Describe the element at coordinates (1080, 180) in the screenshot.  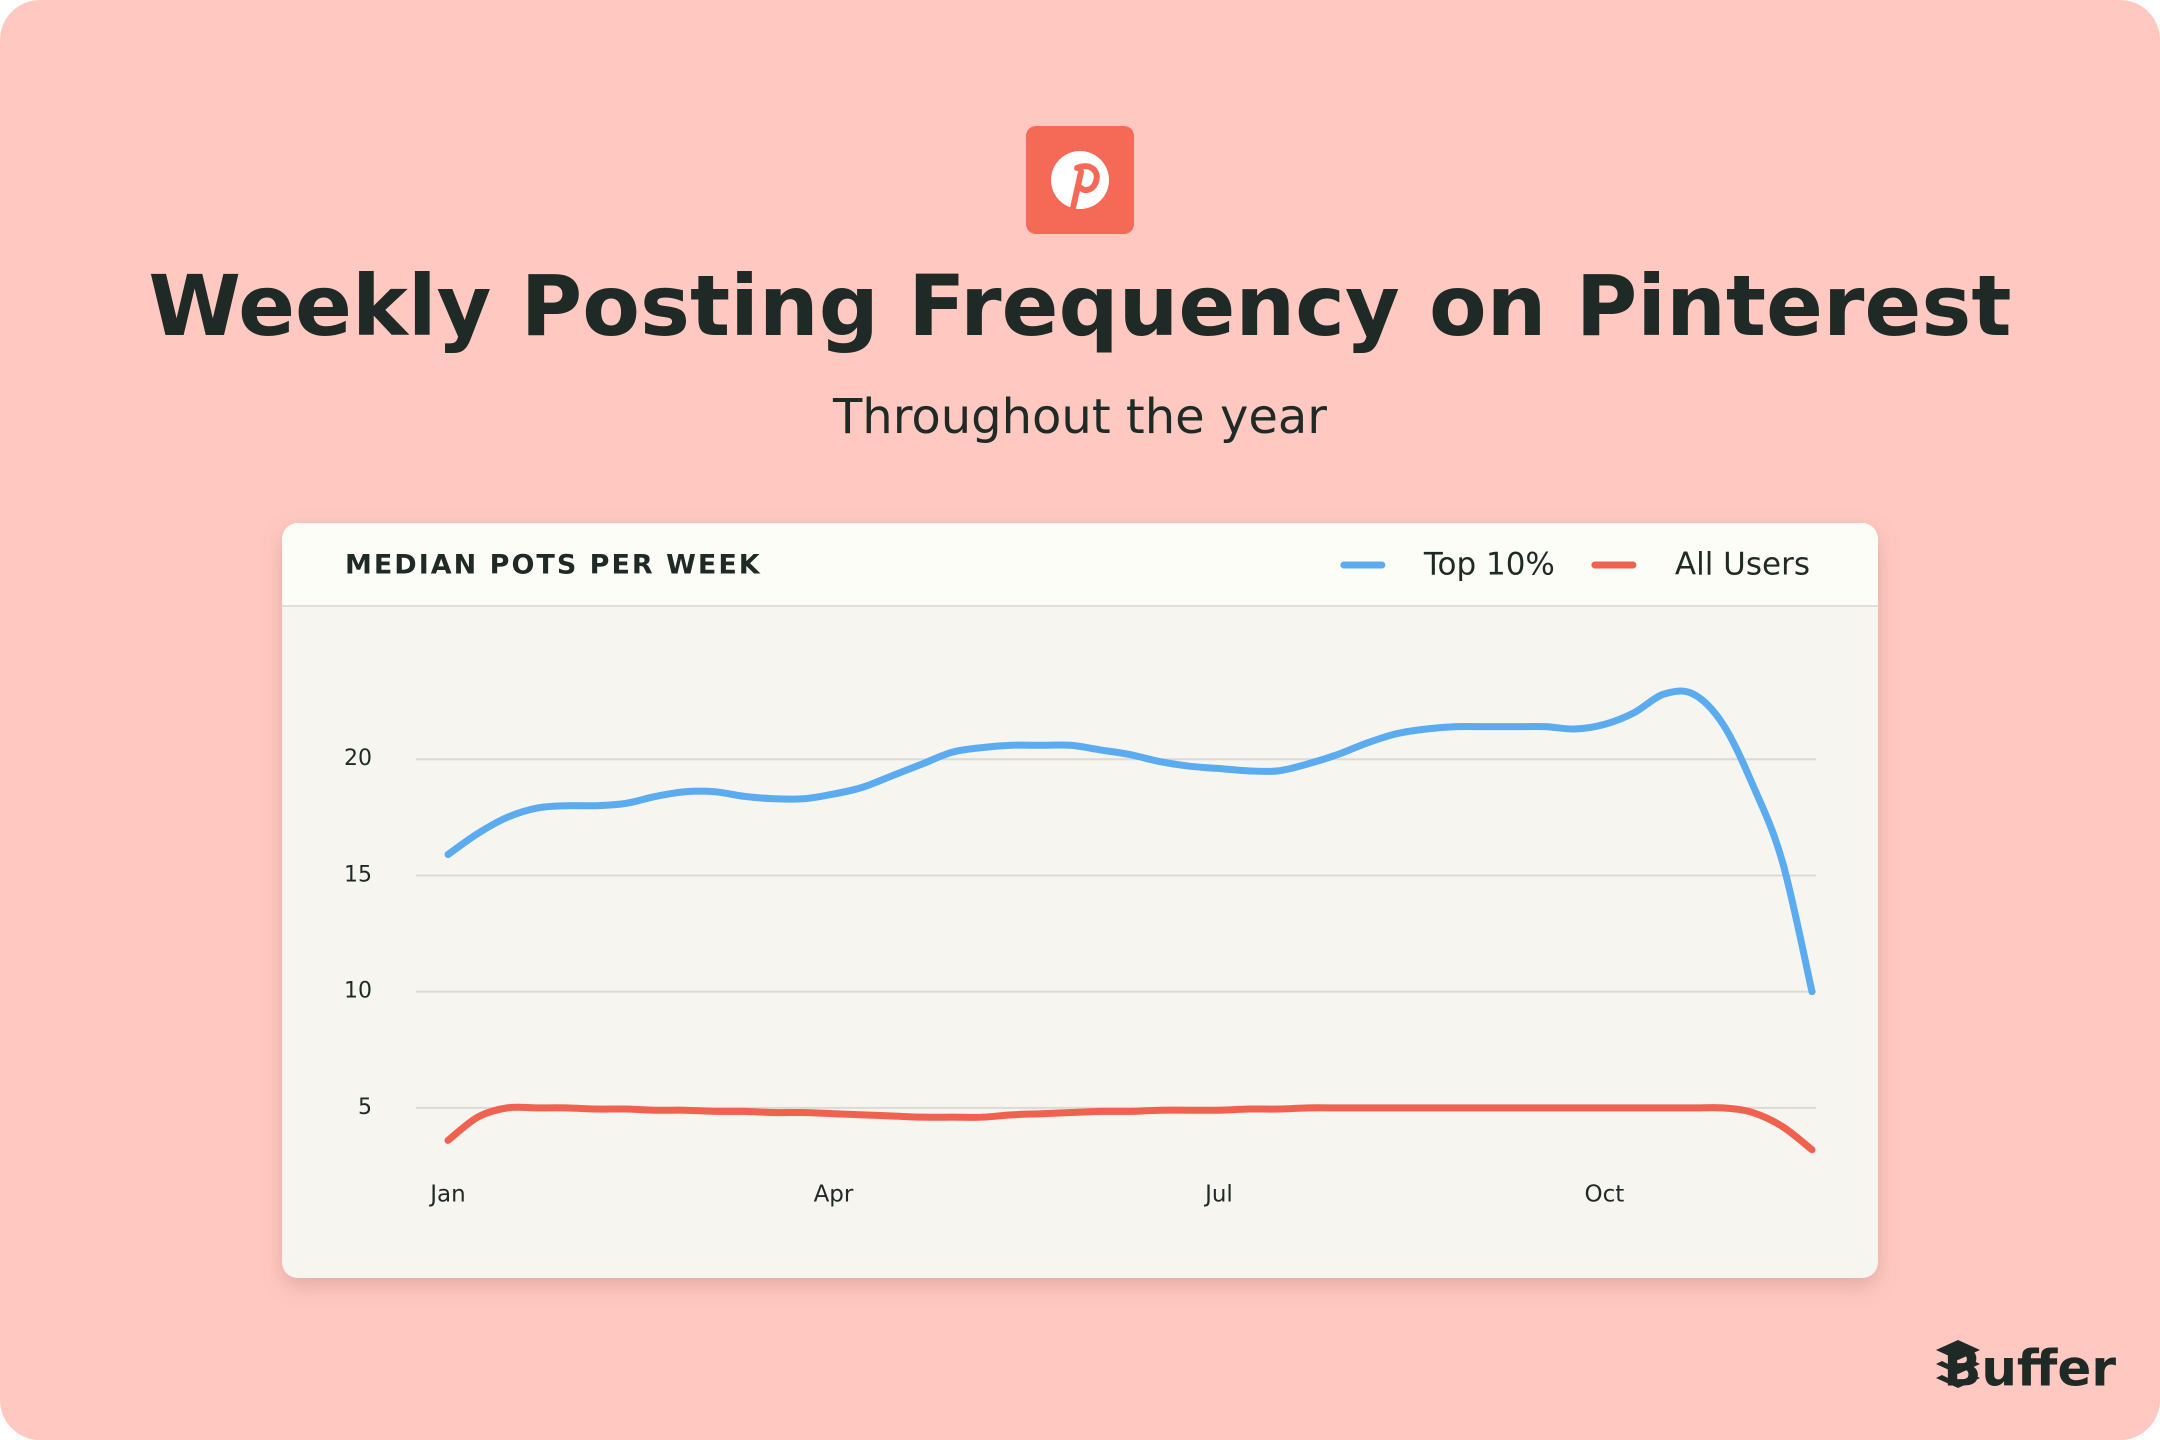
I see `pinterest-icon` at that location.